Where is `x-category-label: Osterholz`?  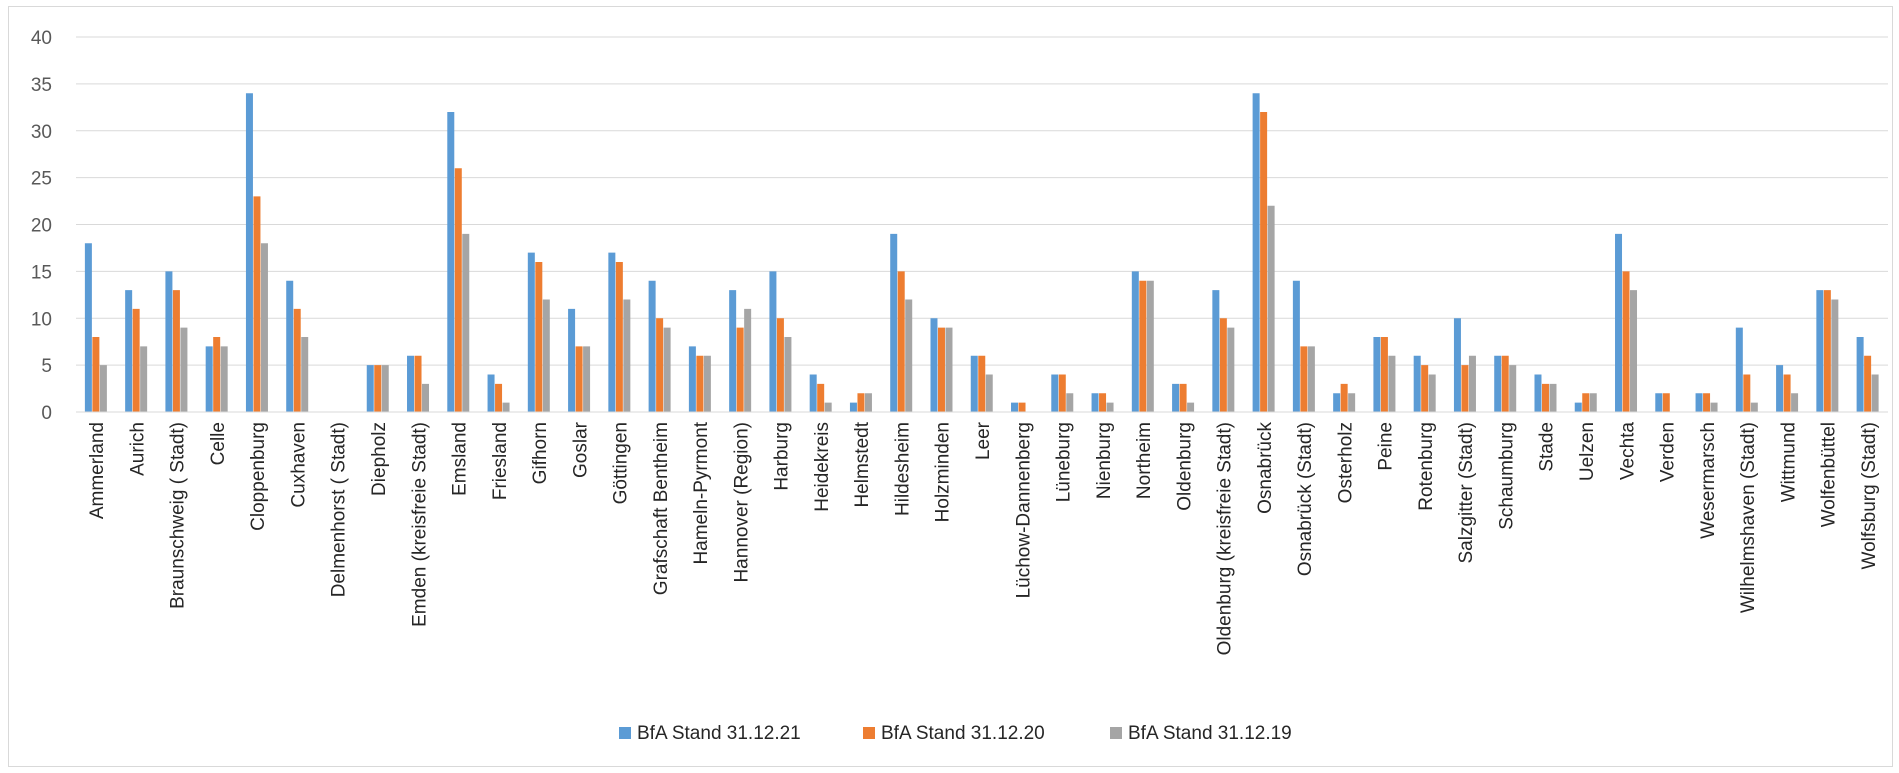
x-category-label: Osterholz is located at coordinates (1345, 462).